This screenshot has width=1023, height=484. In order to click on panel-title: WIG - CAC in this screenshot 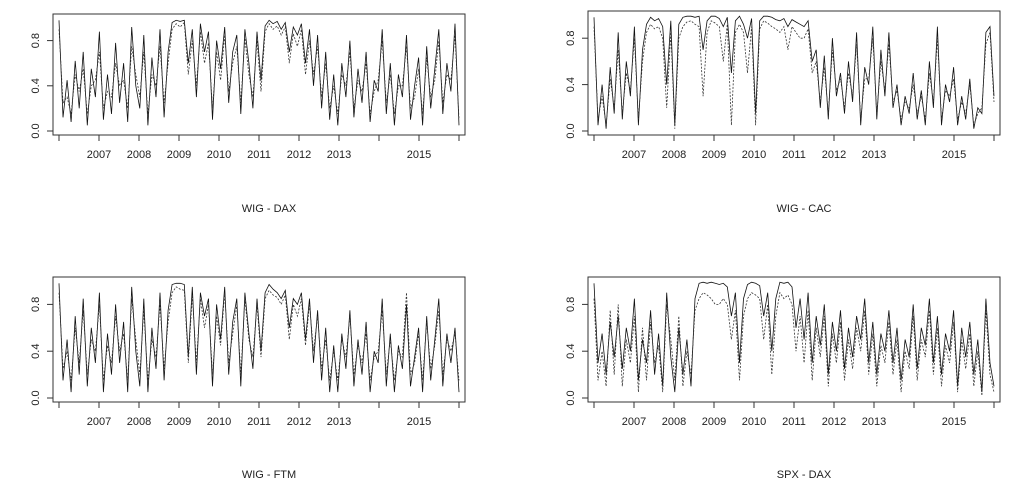, I will do `click(804, 209)`.